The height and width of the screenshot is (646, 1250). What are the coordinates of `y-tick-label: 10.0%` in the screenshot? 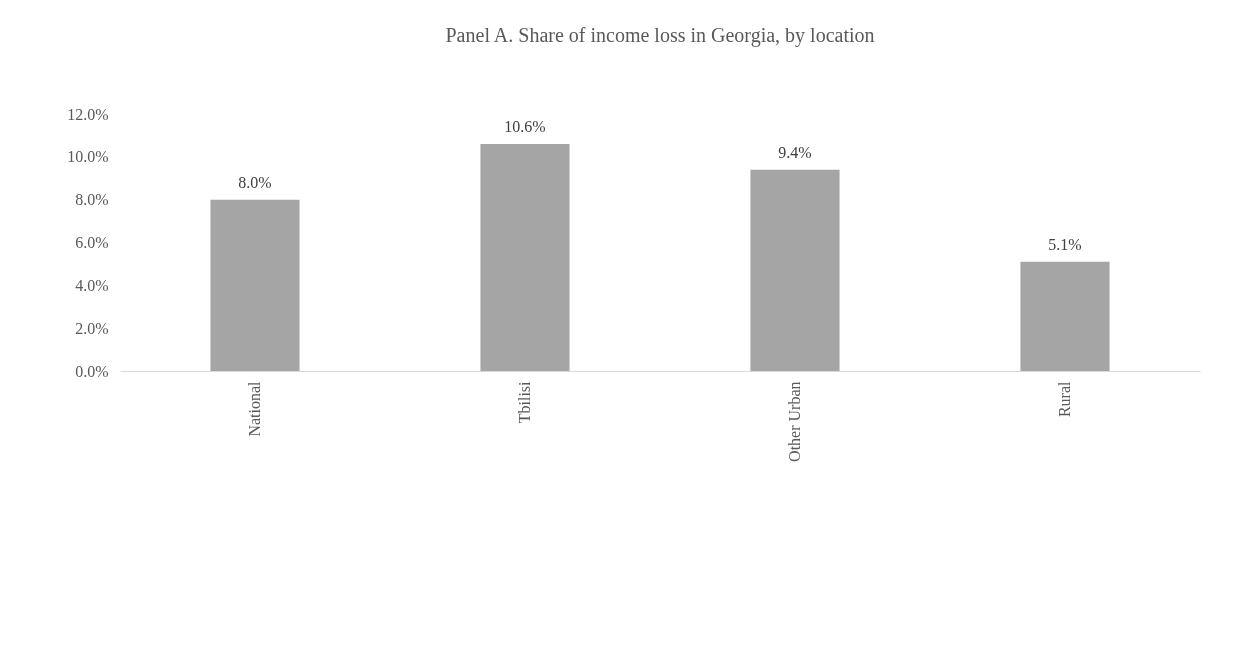 It's located at (88, 157).